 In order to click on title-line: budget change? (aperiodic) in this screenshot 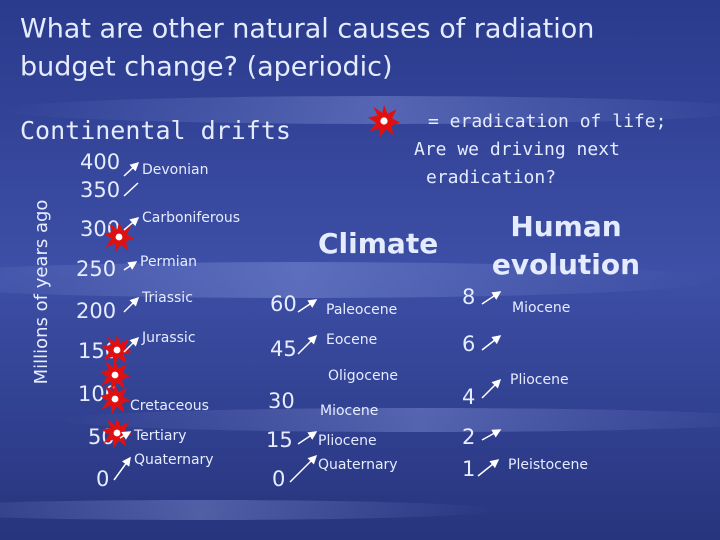, I will do `click(206, 67)`.